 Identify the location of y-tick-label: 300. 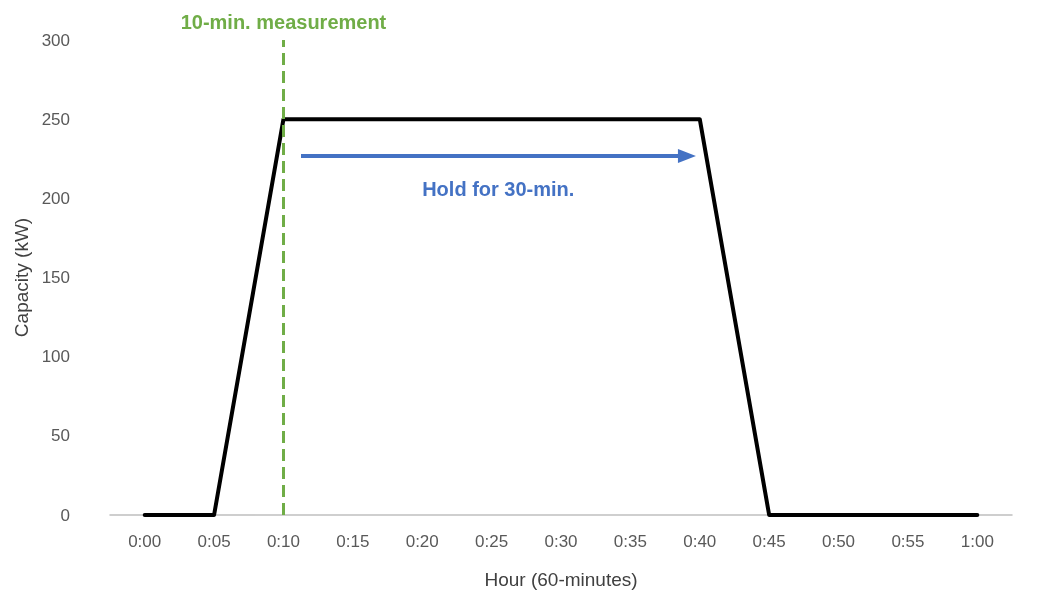
(55, 40).